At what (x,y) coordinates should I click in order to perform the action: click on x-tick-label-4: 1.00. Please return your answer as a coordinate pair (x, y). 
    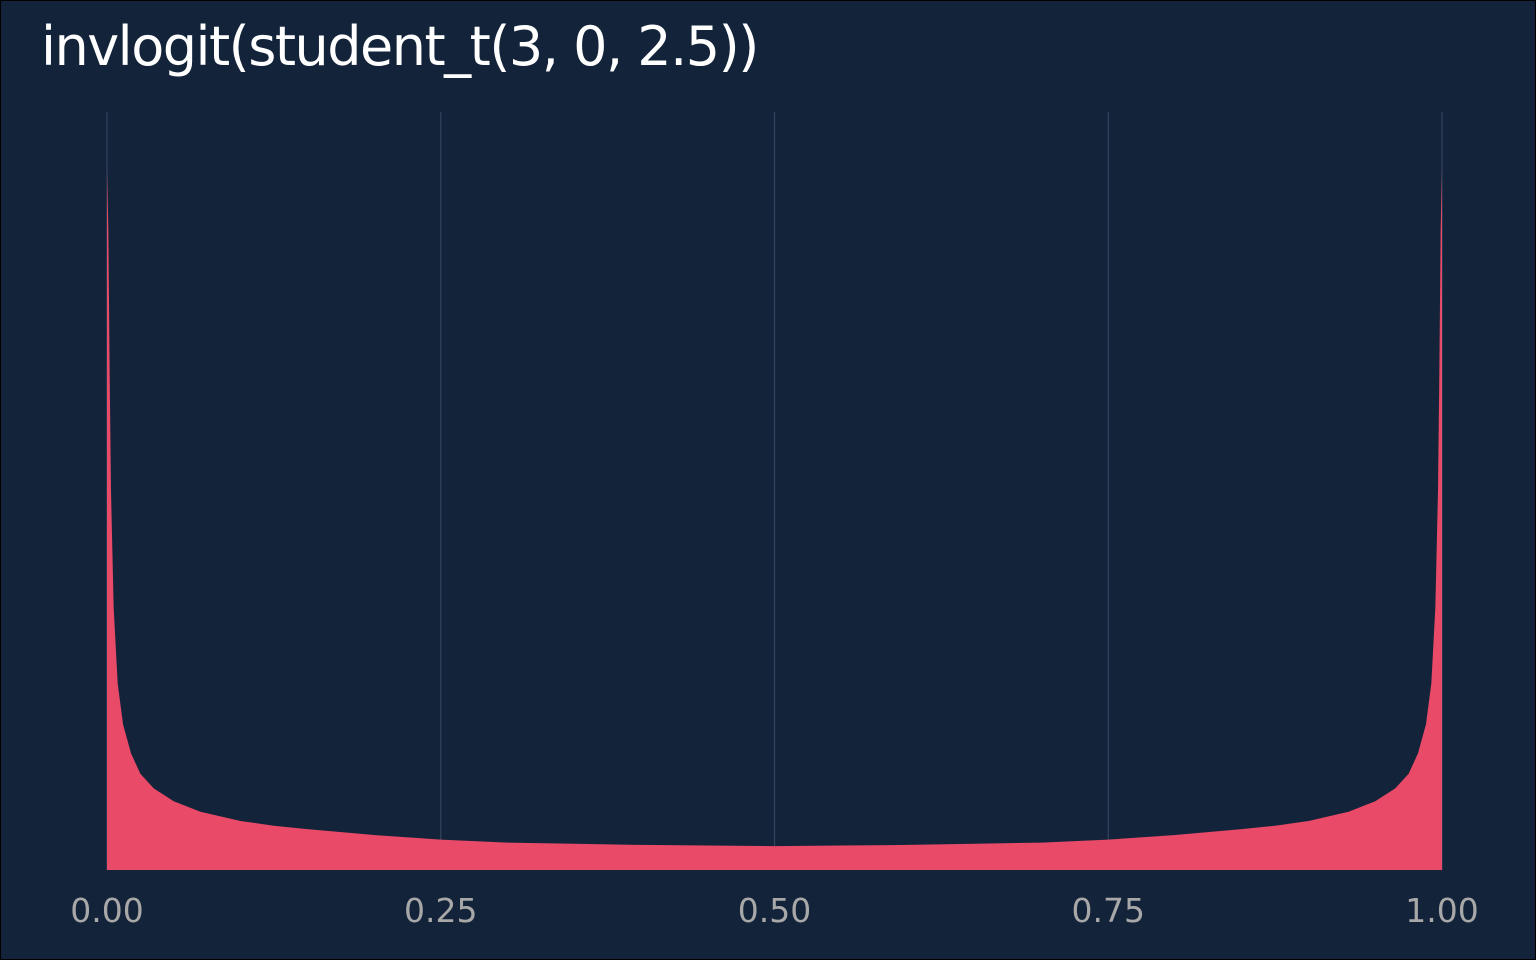
    Looking at the image, I should click on (1441, 910).